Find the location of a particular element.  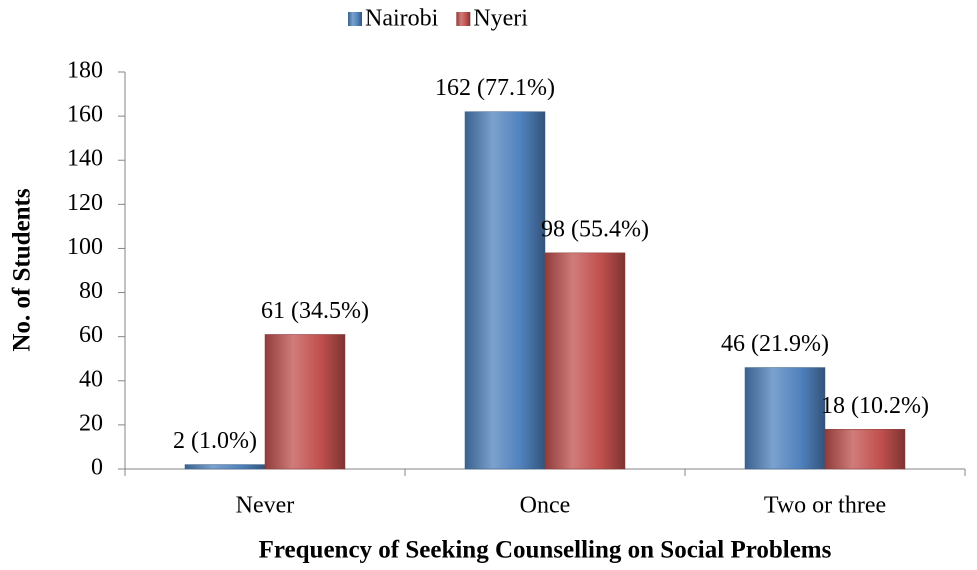

x-tick-label: Once is located at coordinates (545, 506).